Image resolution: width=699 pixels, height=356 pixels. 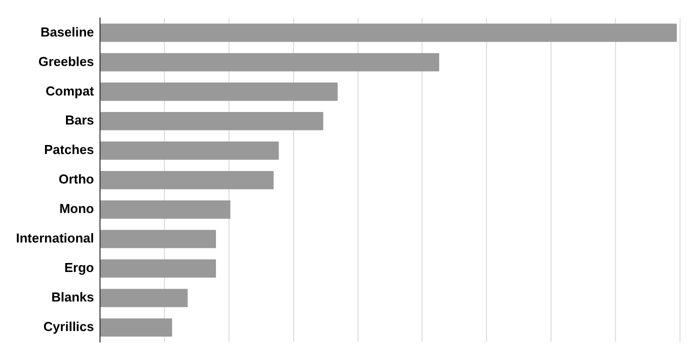 What do you see at coordinates (68, 326) in the screenshot?
I see `y-tick-label: Cyrillics` at bounding box center [68, 326].